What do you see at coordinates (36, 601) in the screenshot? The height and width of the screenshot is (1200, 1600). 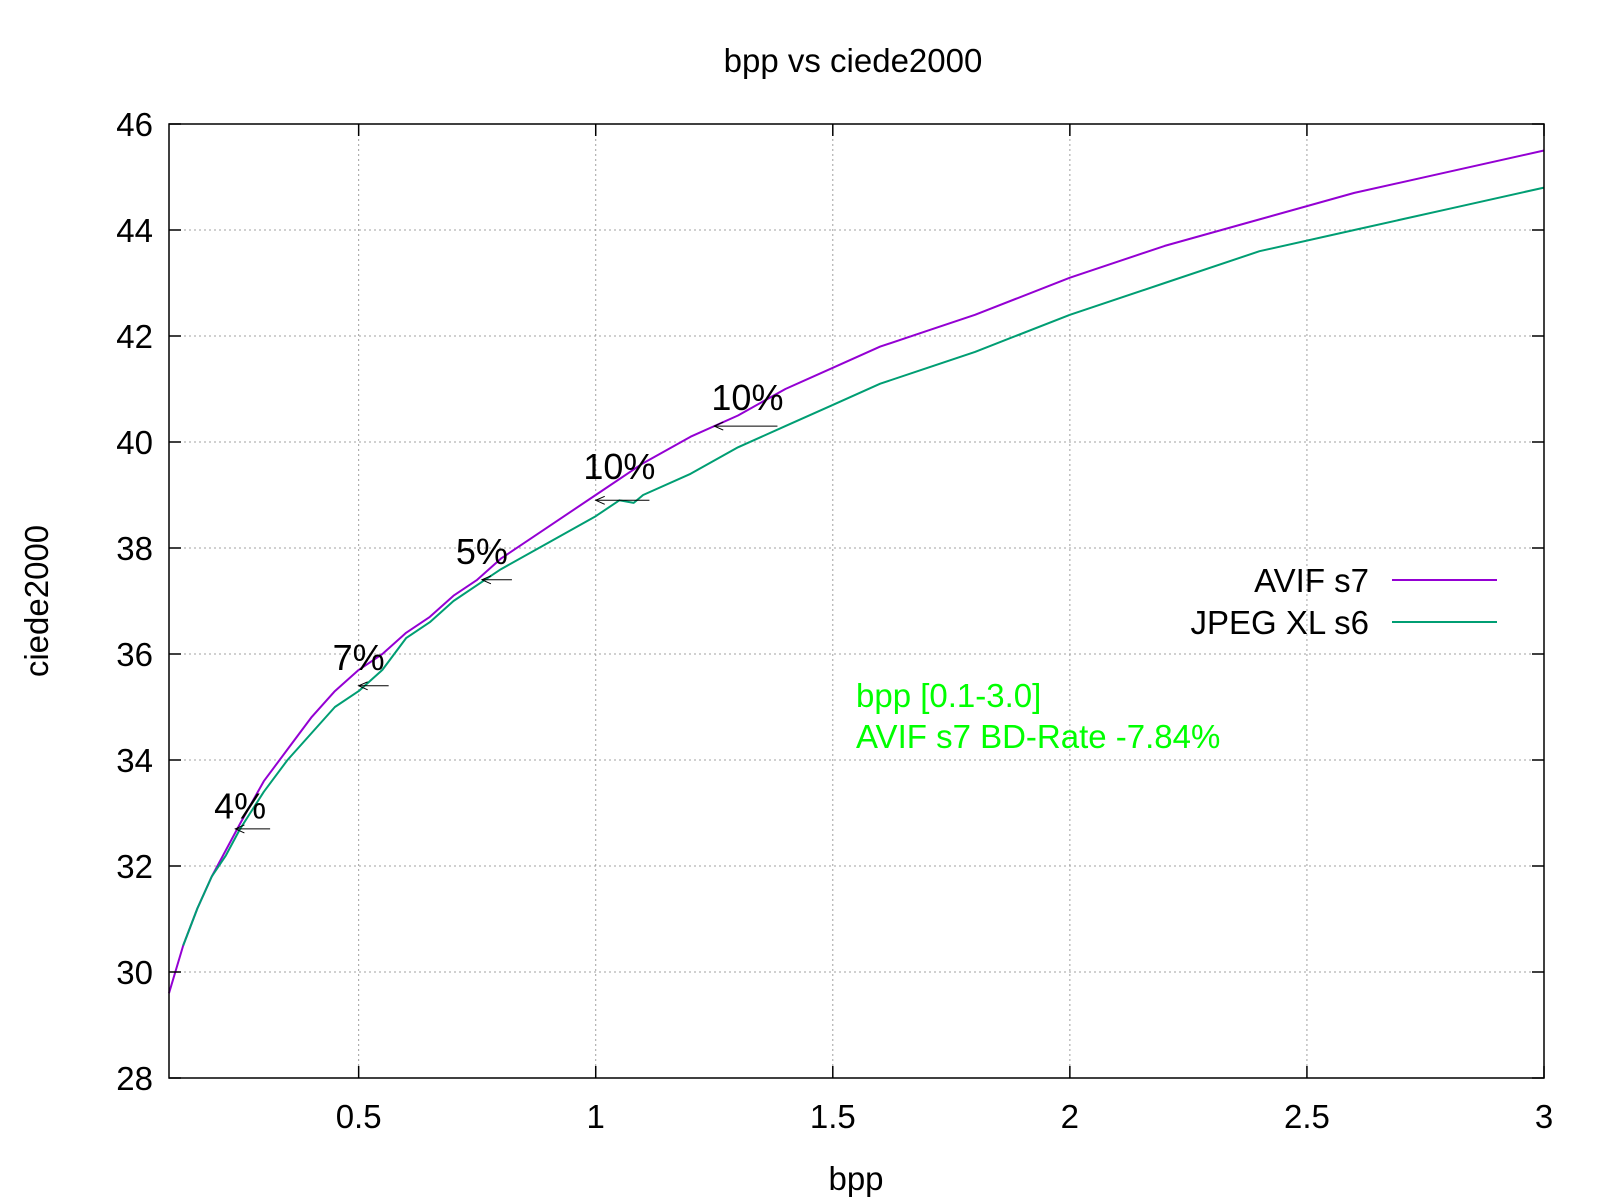 I see `y-axis-title: ciede2000` at bounding box center [36, 601].